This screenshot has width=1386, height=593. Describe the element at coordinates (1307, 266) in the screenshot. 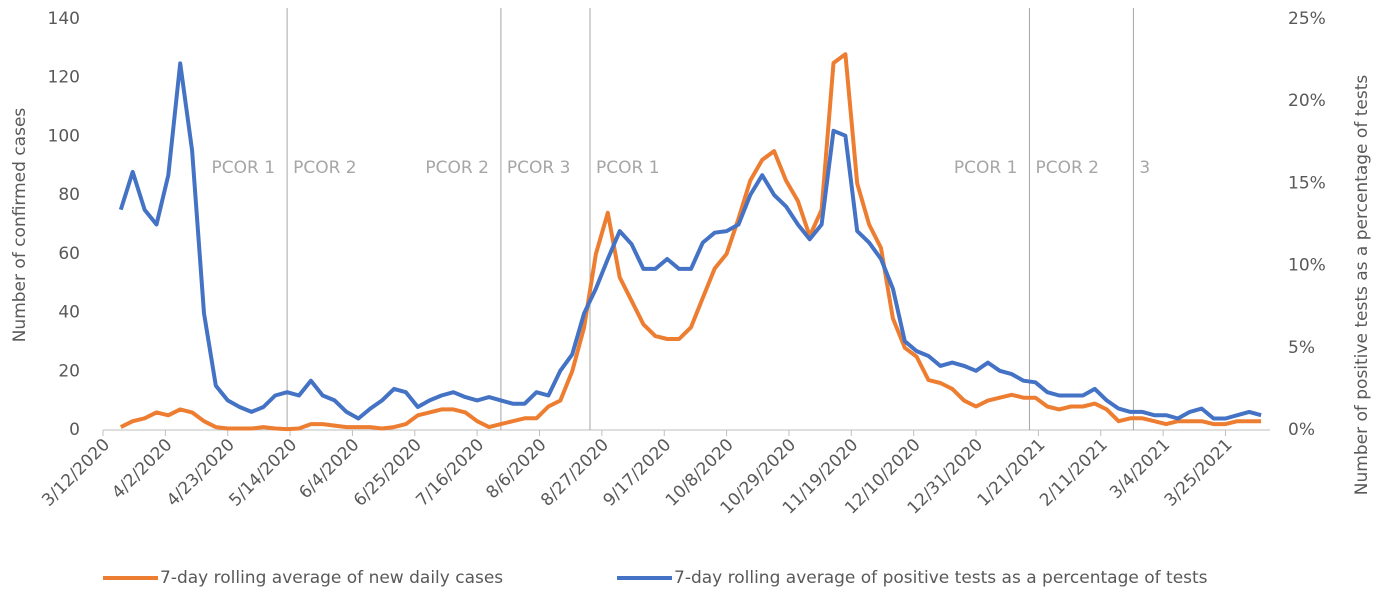

I see `y2-tick-label: 10%` at that location.